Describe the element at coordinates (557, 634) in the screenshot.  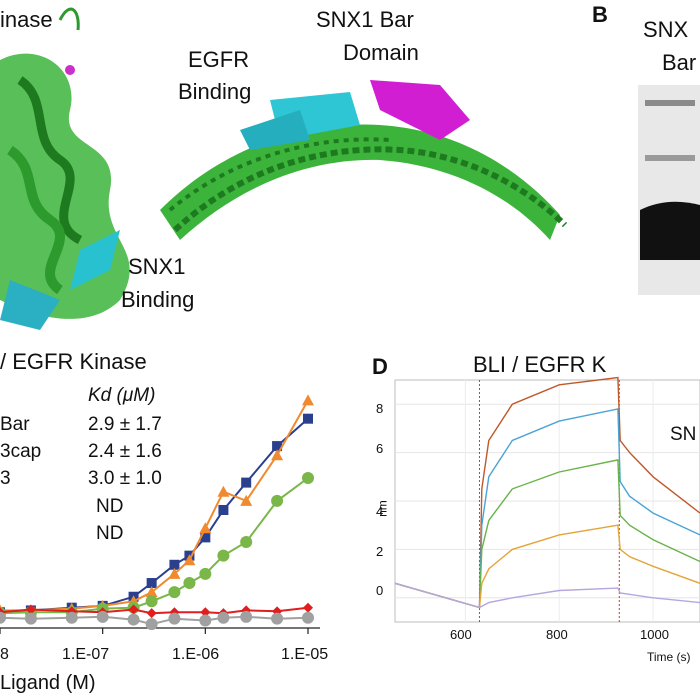
I see `panel-d-xtick-1: 800` at that location.